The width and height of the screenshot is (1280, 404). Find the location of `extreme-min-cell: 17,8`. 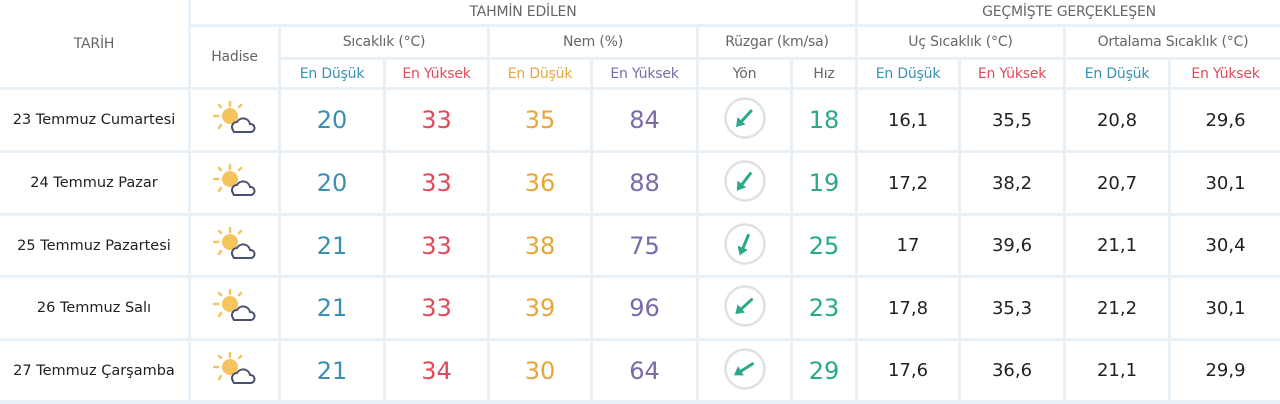

extreme-min-cell: 17,8 is located at coordinates (908, 308).